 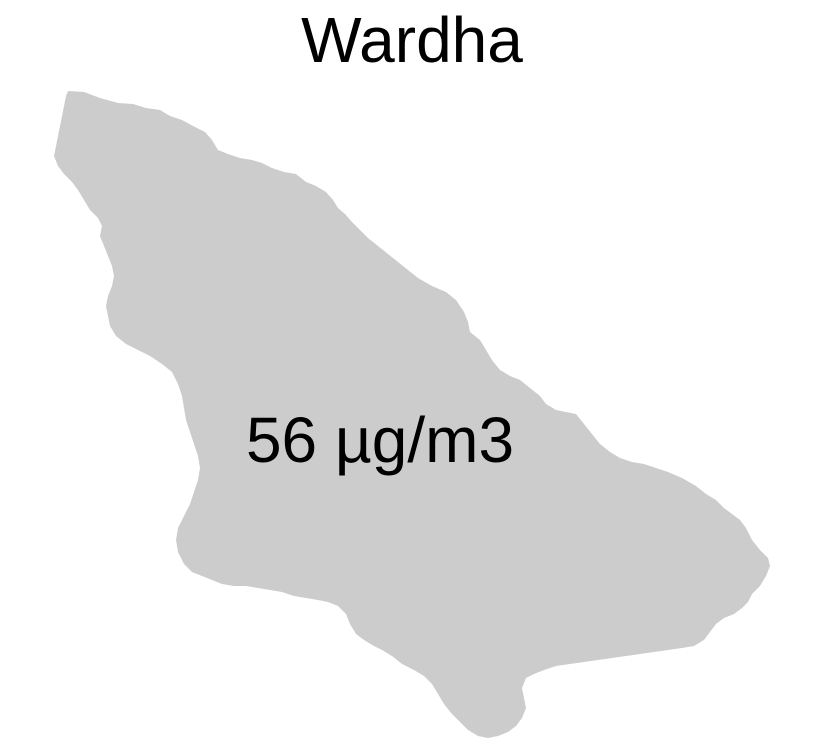 I want to click on map-title: Wardha, so click(x=412, y=40).